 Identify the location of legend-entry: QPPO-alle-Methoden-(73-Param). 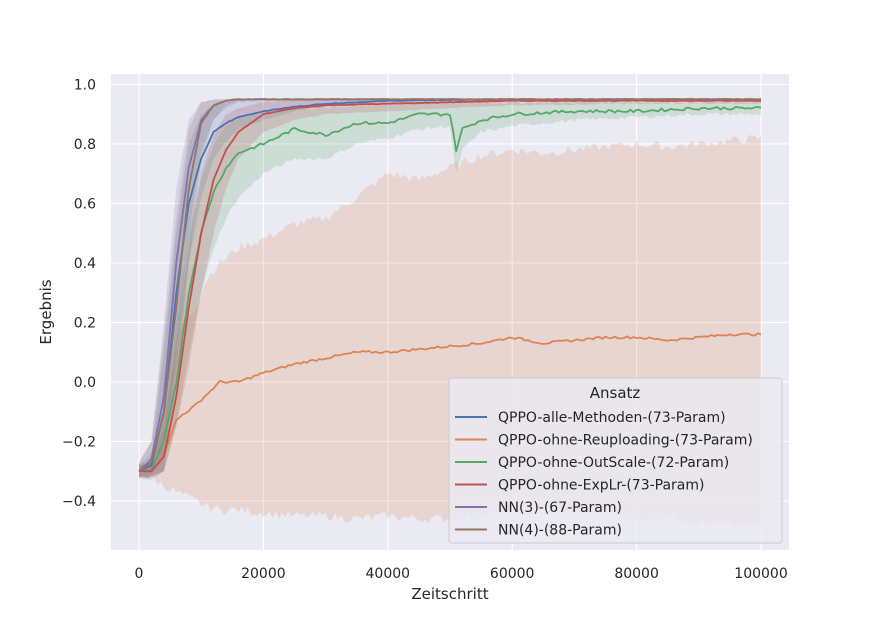
(612, 418).